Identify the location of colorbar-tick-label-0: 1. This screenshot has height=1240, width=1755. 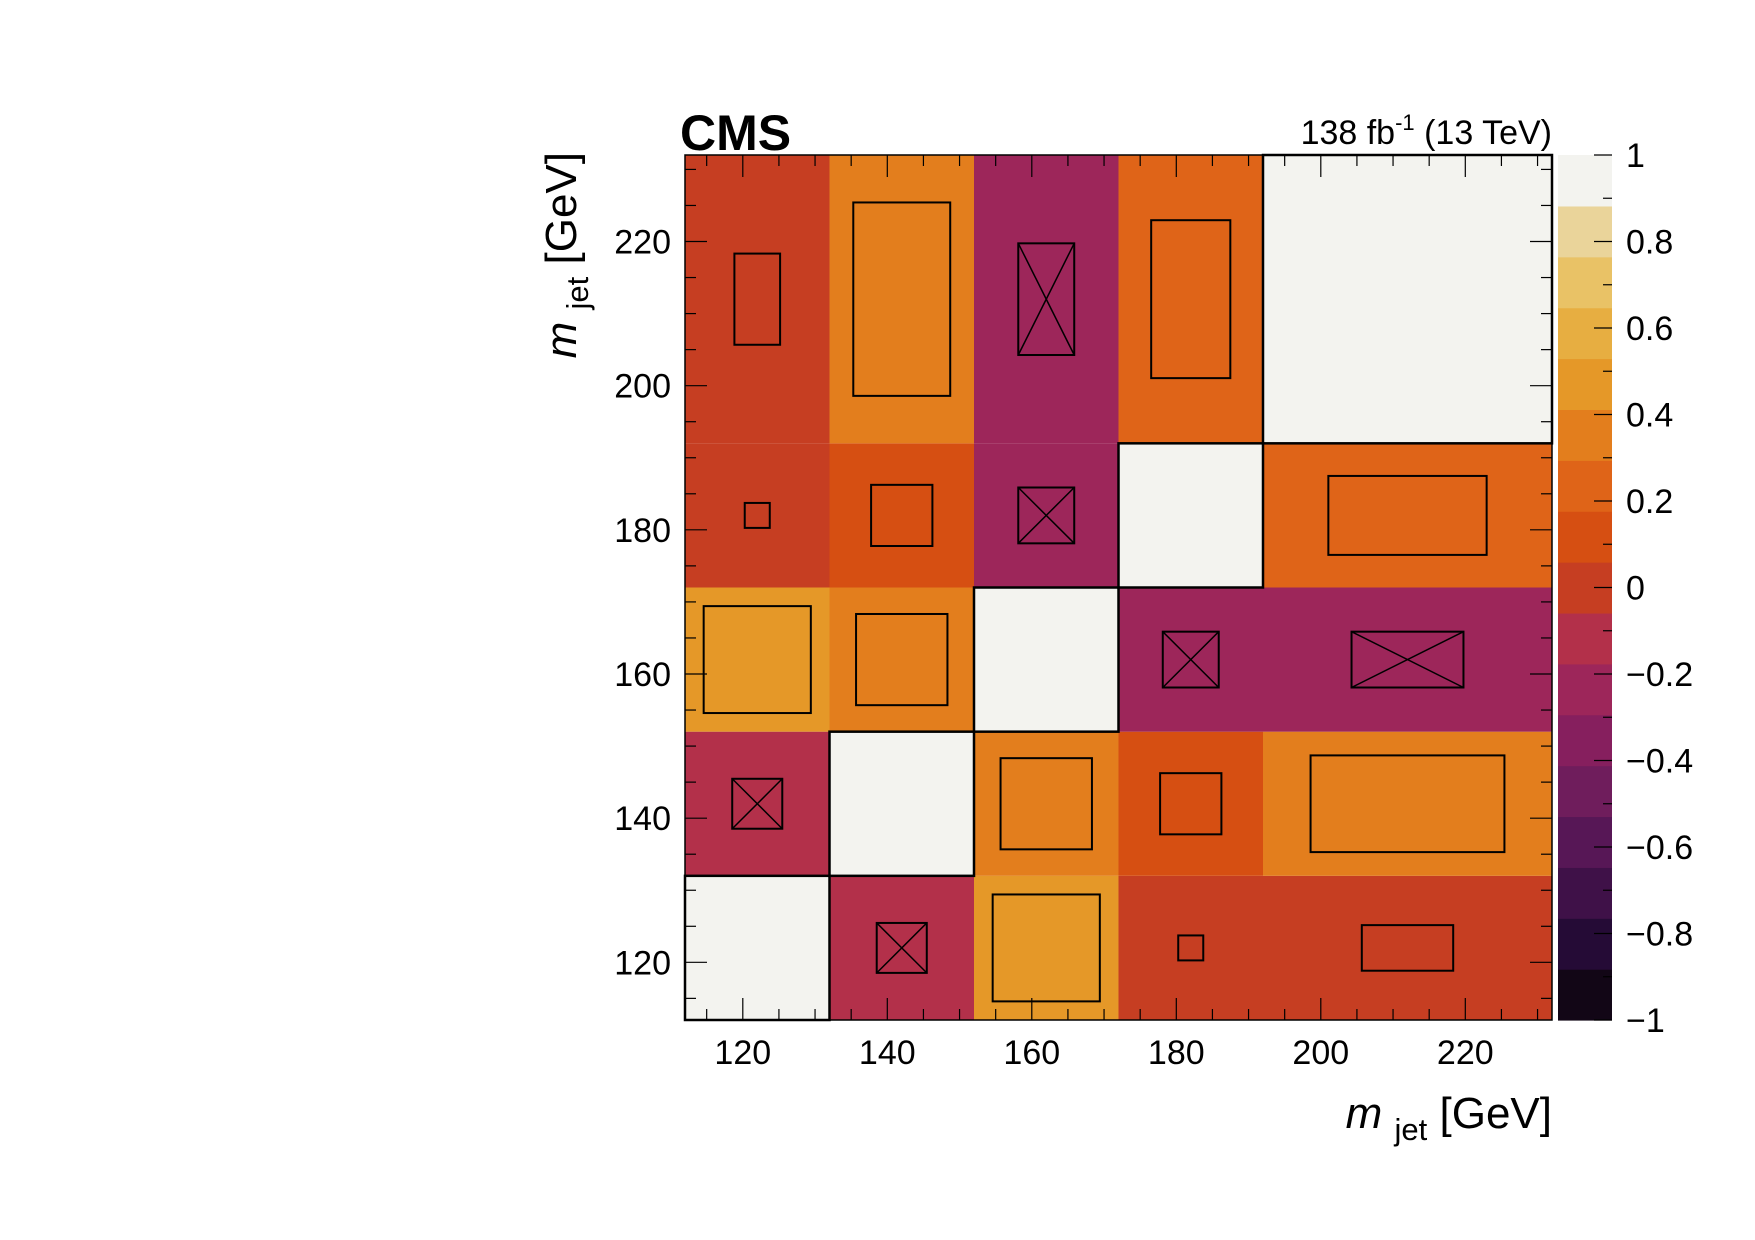
(1635, 156).